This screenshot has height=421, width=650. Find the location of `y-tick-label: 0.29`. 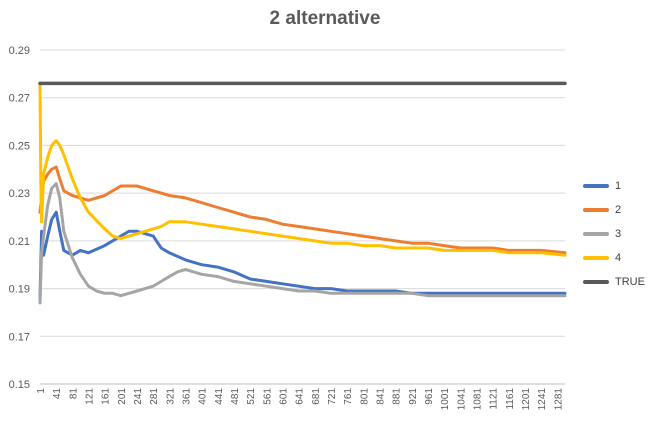

y-tick-label: 0.29 is located at coordinates (19, 51).